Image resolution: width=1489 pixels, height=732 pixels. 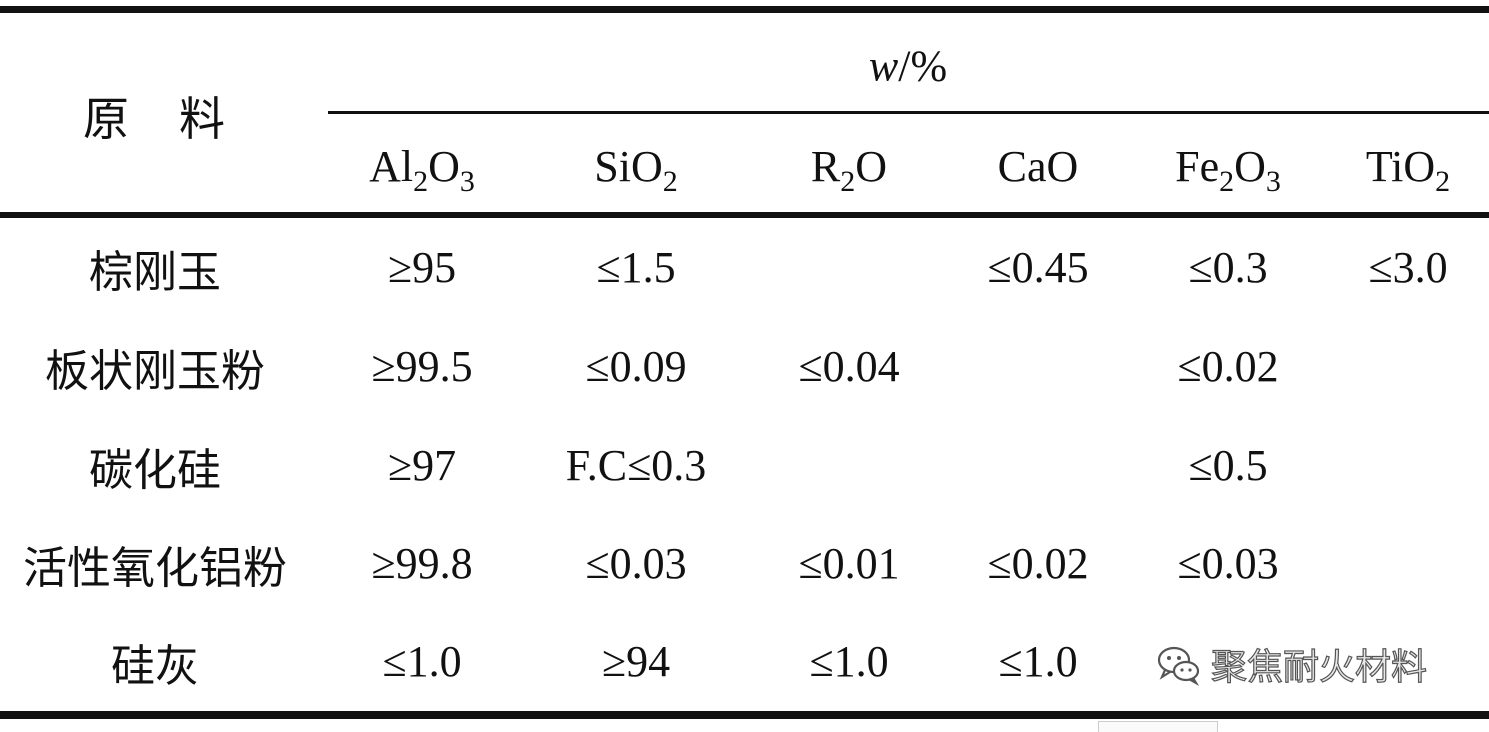 I want to click on column-header: SiO2, so click(x=635, y=169).